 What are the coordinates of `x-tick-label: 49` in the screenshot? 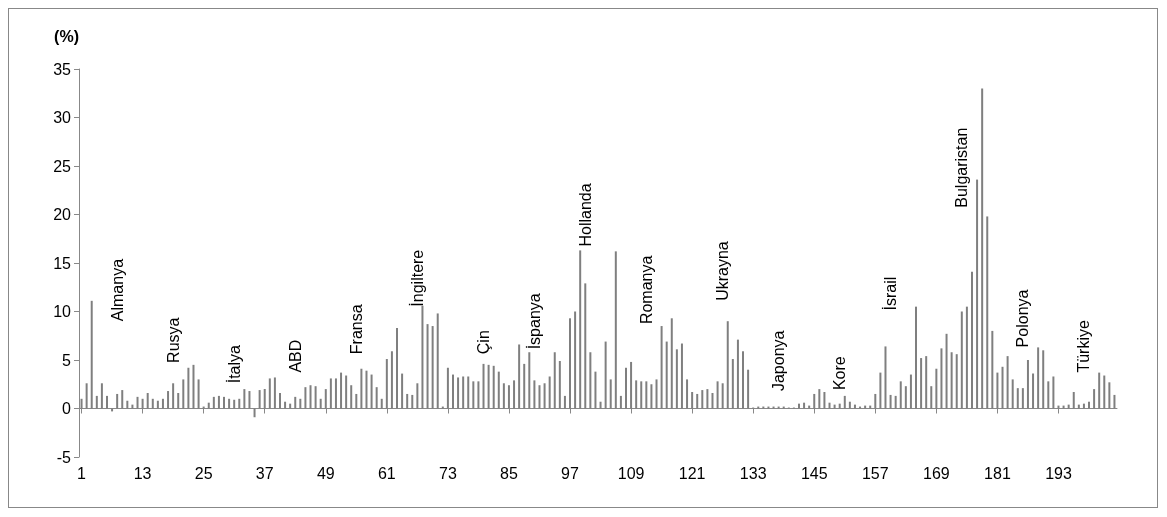 It's located at (325, 473).